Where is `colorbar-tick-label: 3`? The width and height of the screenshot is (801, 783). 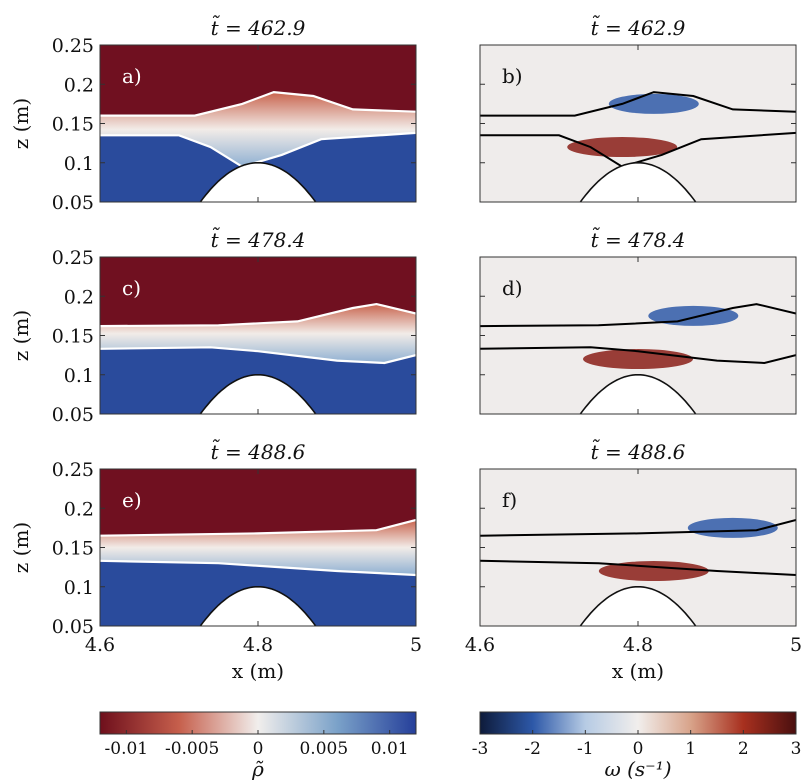 colorbar-tick-label: 3 is located at coordinates (796, 749).